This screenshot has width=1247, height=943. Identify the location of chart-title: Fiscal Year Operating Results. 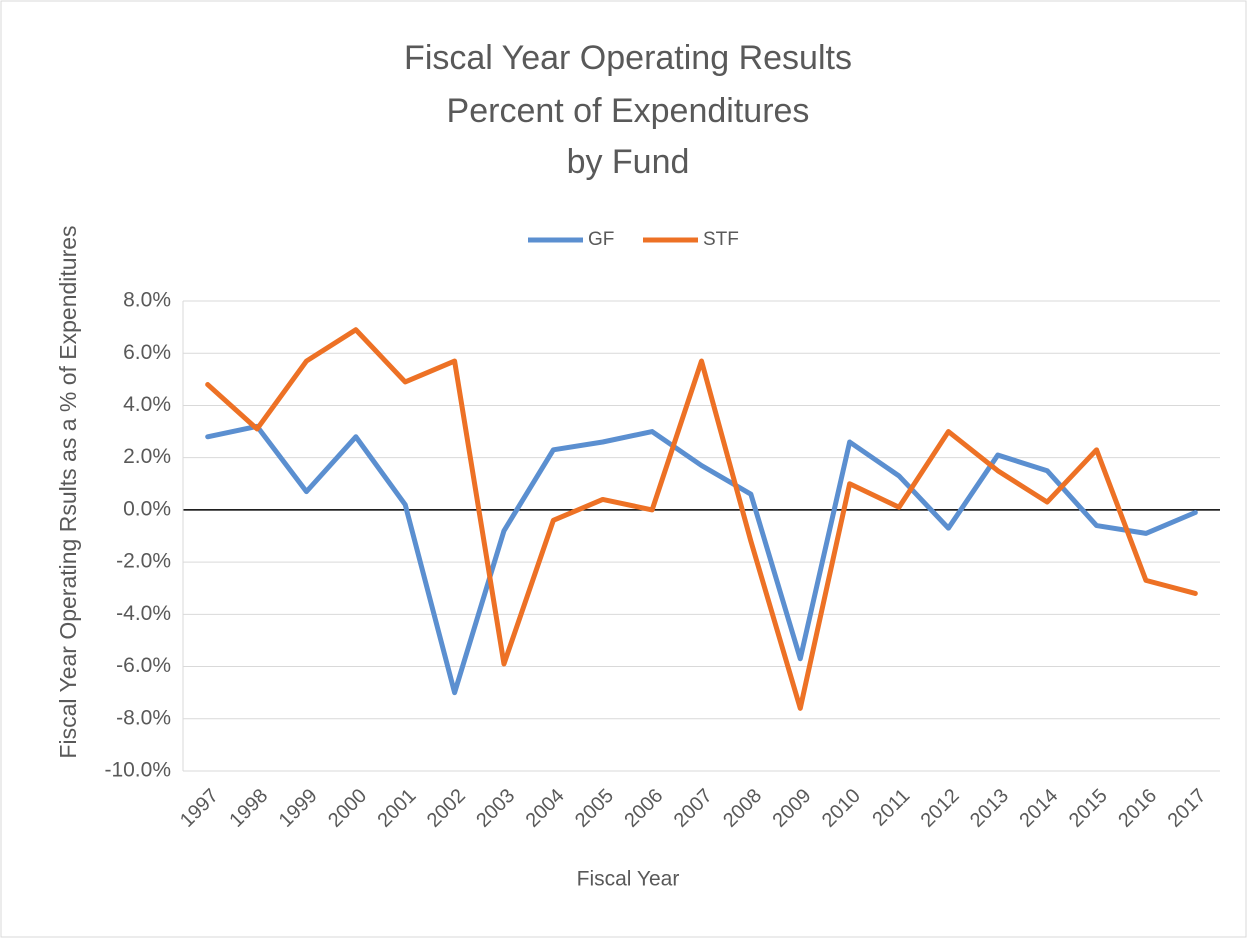
(628, 58).